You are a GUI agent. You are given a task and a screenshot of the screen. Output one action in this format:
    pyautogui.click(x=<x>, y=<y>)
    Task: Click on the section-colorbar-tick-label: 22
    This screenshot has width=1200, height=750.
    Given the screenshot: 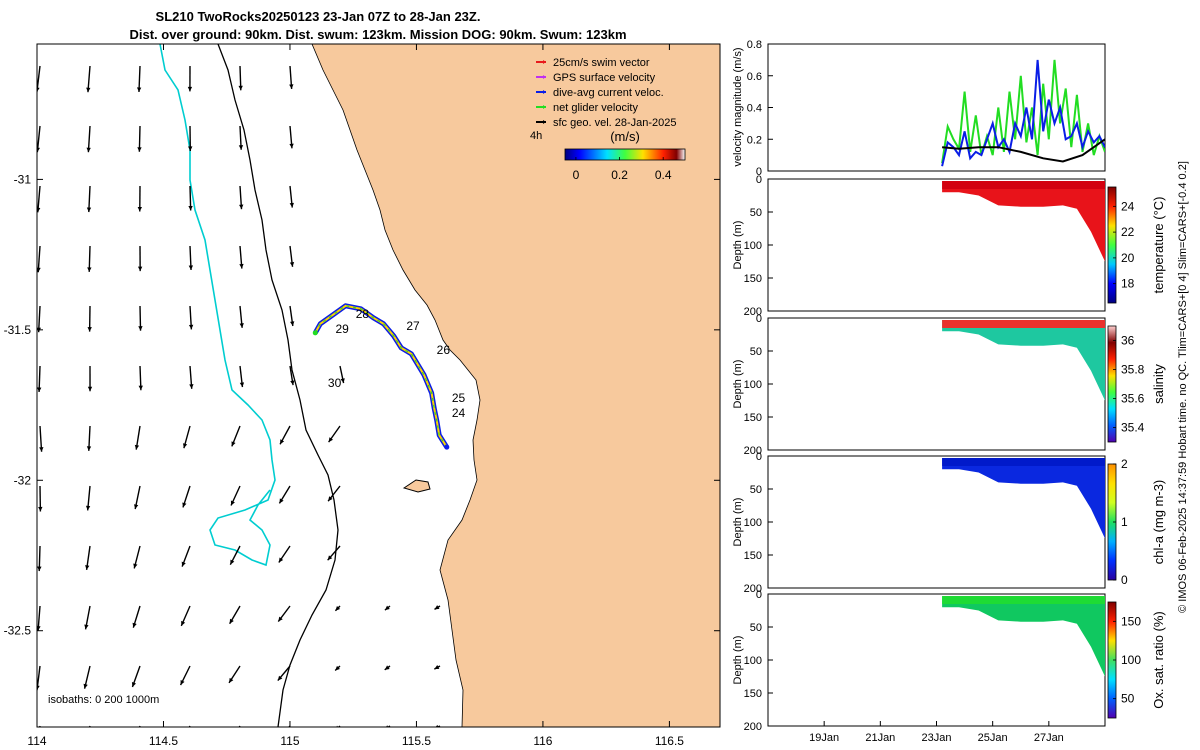 What is the action you would take?
    pyautogui.click(x=1128, y=232)
    